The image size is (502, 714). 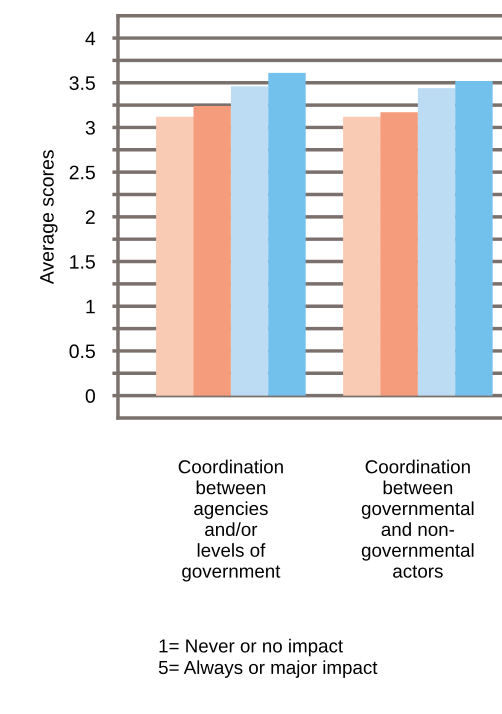 I want to click on x-tick-label: Coordination between agencies and/or levels of government, so click(x=230, y=521).